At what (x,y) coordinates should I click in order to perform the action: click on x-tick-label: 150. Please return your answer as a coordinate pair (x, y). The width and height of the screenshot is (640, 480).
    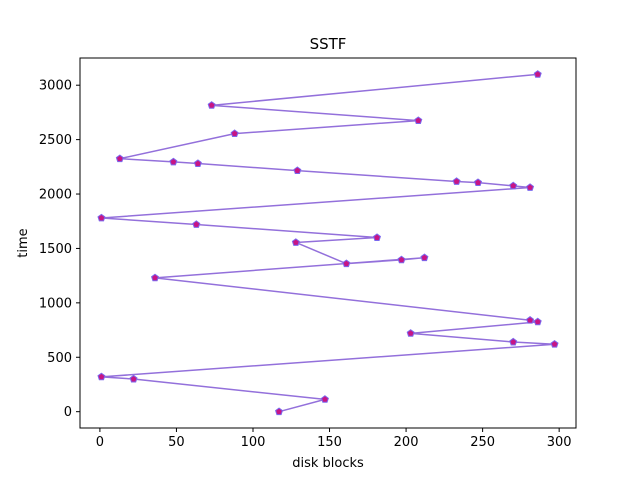
    Looking at the image, I should click on (329, 442).